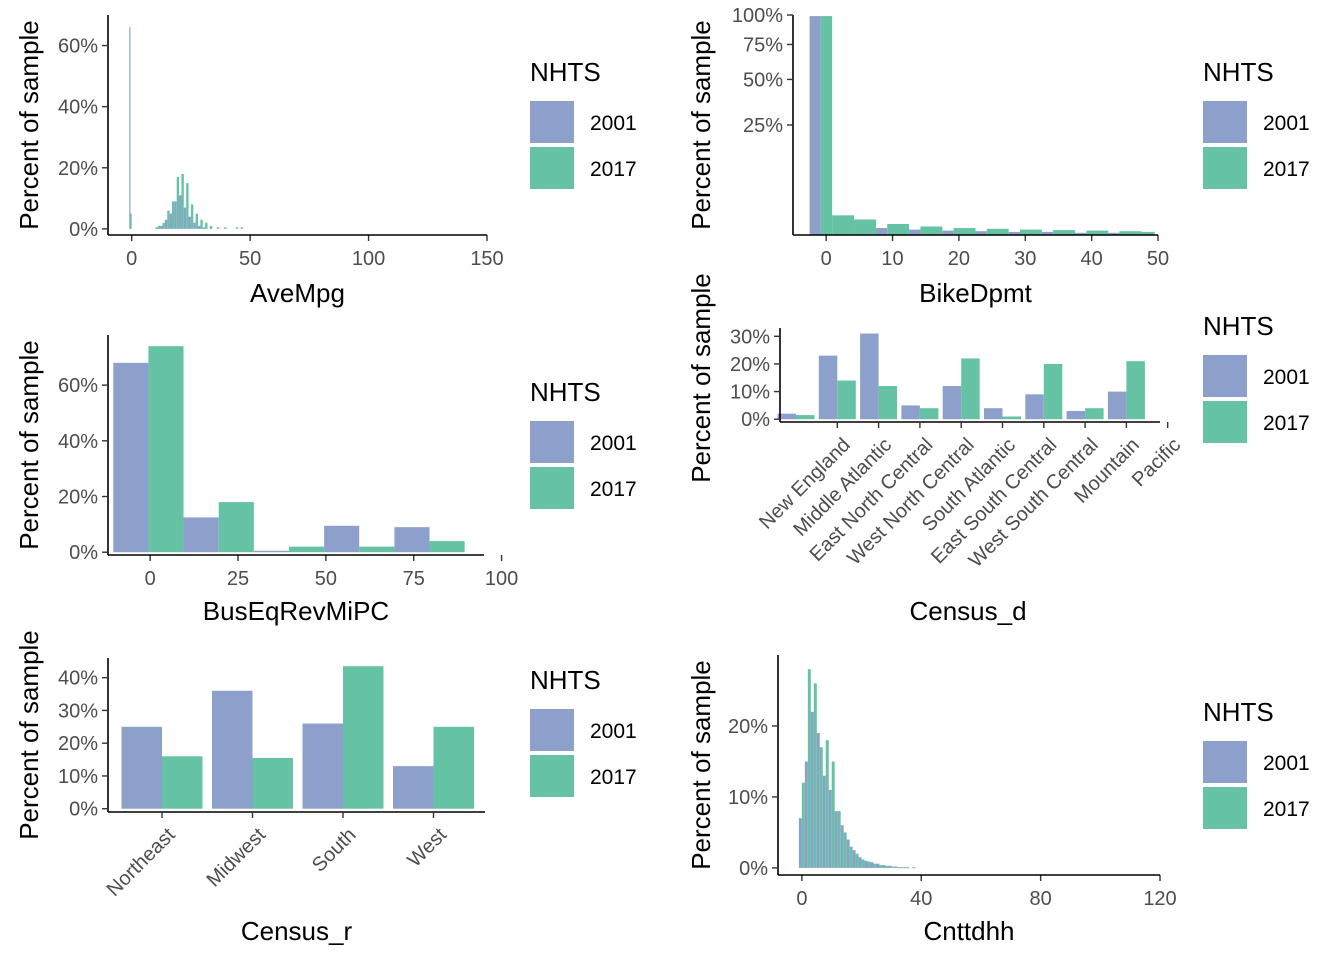 Image resolution: width=1344 pixels, height=960 pixels. What do you see at coordinates (763, 126) in the screenshot?
I see `y-tick-label: 25%` at bounding box center [763, 126].